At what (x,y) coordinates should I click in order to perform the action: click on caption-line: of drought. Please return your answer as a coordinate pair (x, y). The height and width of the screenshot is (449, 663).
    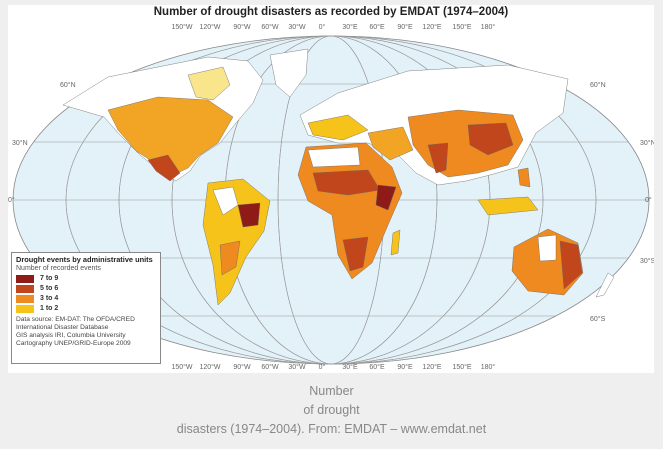
    Looking at the image, I should click on (331, 410).